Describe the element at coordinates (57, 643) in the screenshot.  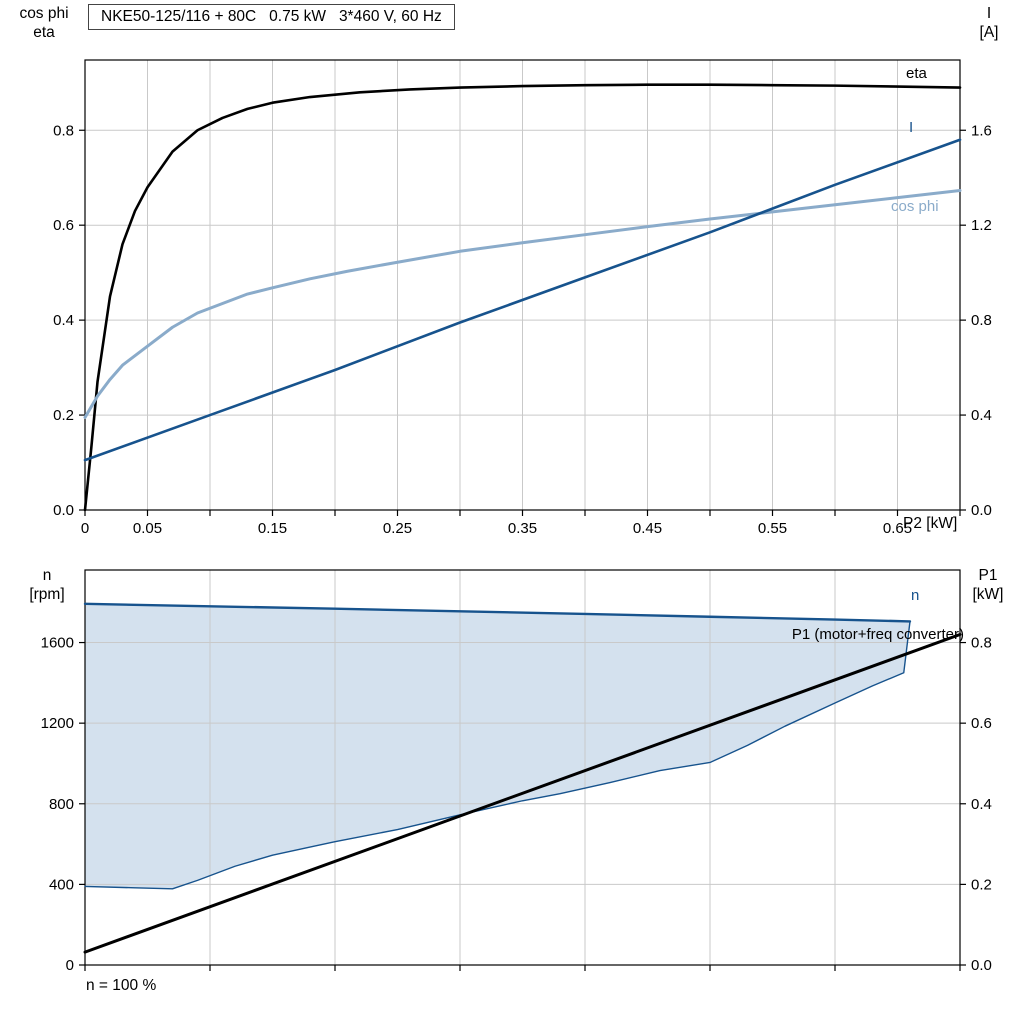
I see `svg-text: 1600` at that location.